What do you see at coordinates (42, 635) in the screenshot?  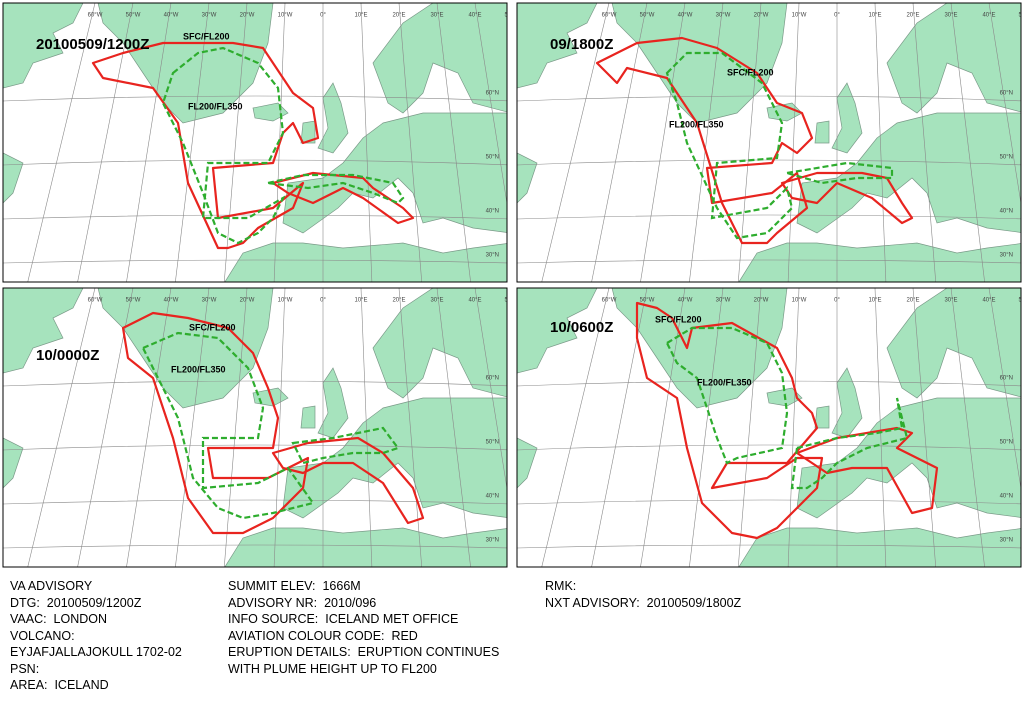 I see `advisory-line: VOLCANO:` at bounding box center [42, 635].